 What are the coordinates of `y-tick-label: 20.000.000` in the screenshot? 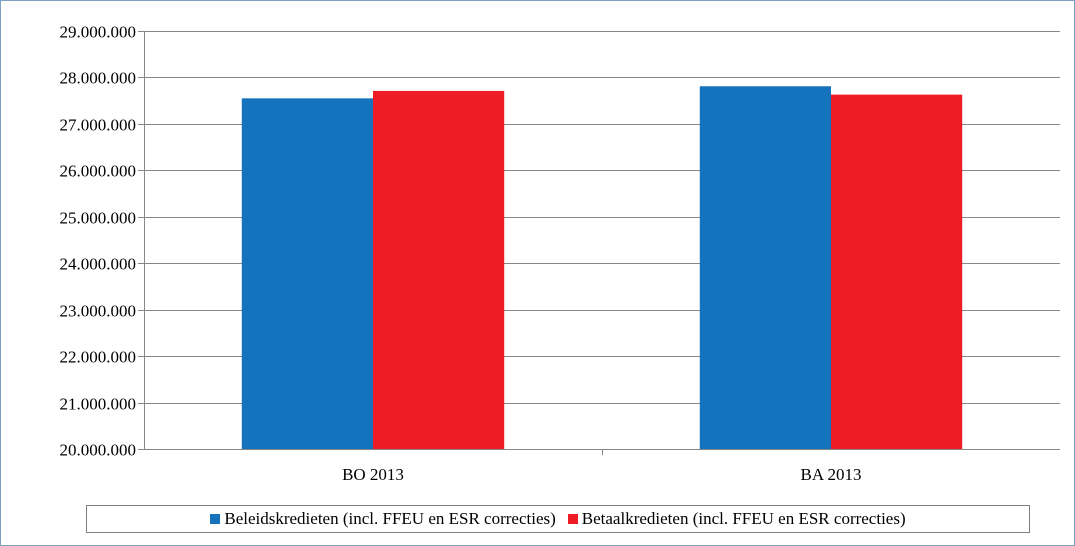 It's located at (98, 450).